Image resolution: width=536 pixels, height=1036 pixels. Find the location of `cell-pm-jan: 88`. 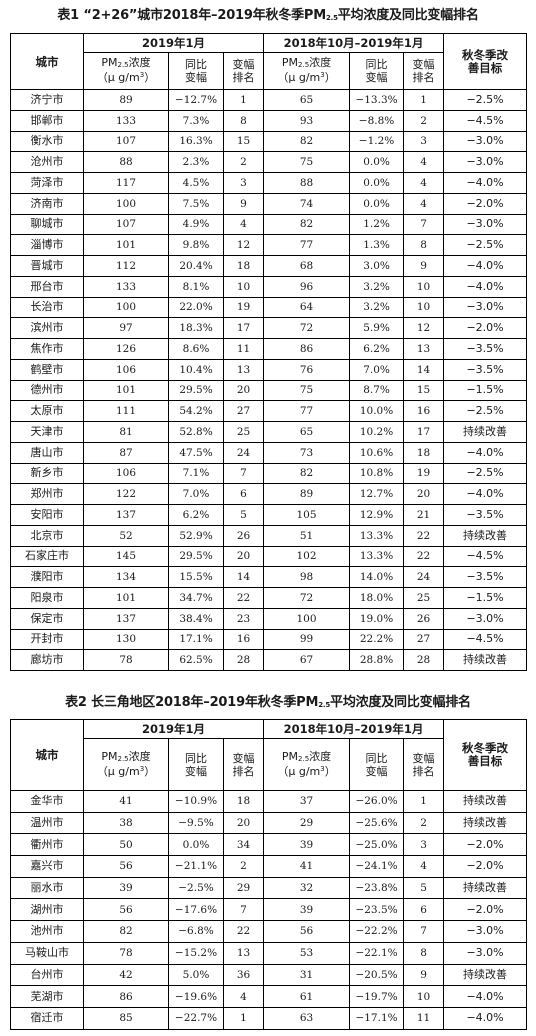

cell-pm-jan: 88 is located at coordinates (126, 162).